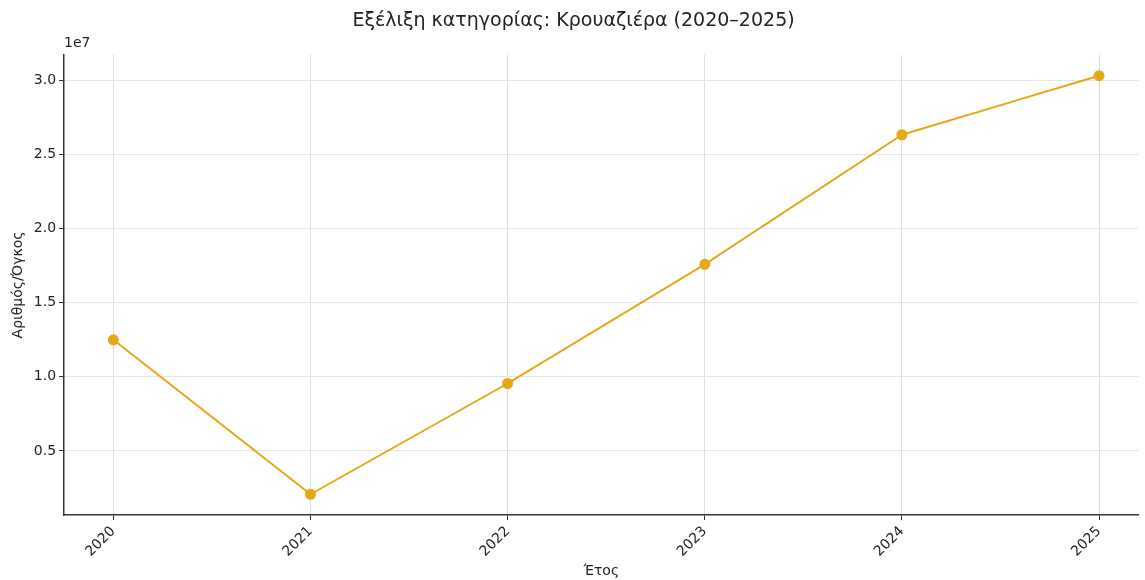  What do you see at coordinates (17, 285) in the screenshot?
I see `y-axis-title: Αριθμός/Όγκος` at bounding box center [17, 285].